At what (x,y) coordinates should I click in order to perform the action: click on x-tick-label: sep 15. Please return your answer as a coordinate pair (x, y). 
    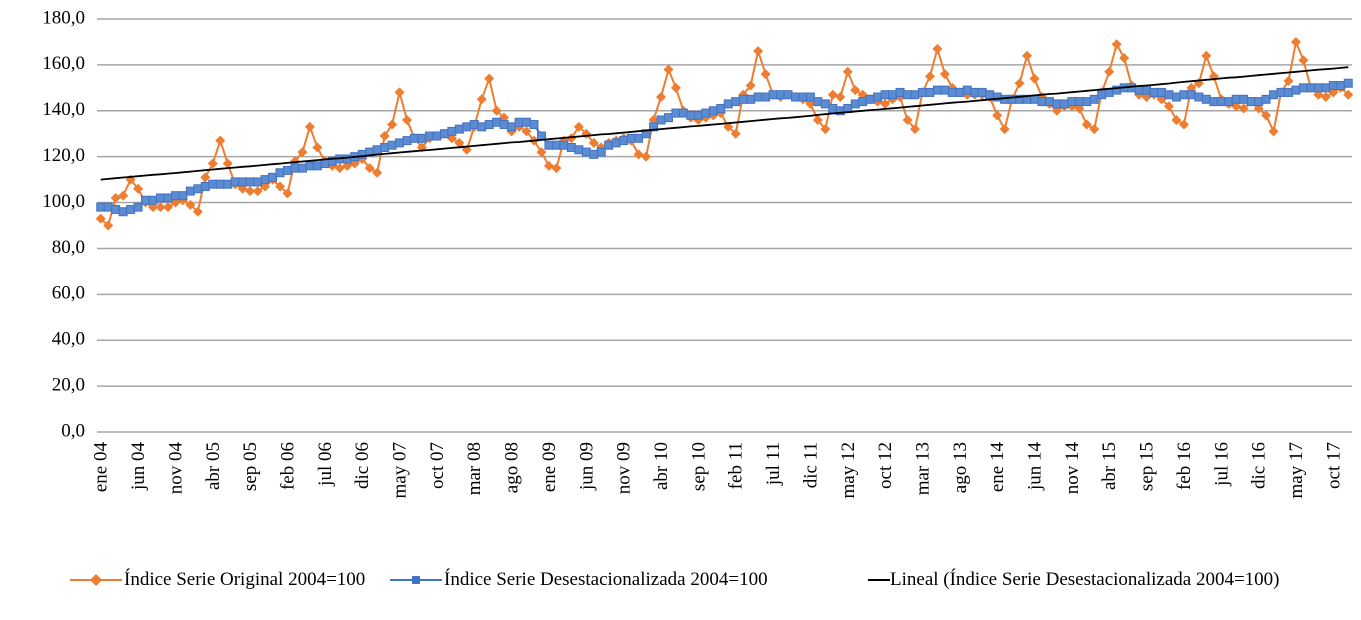
    Looking at the image, I should click on (1147, 466).